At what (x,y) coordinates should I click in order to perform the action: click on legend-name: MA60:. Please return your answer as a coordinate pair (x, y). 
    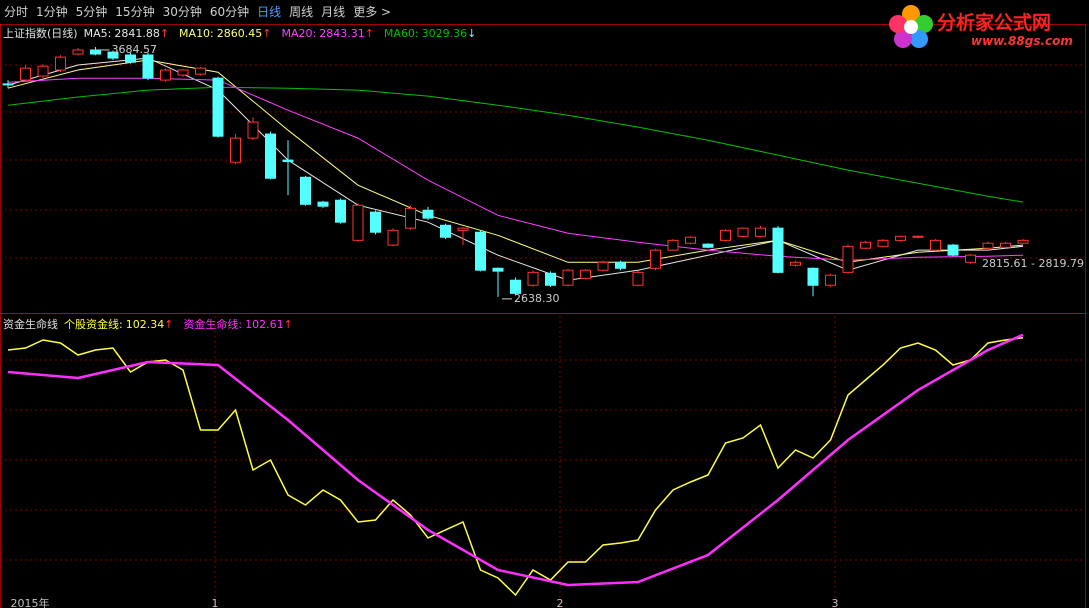
    Looking at the image, I should click on (401, 33).